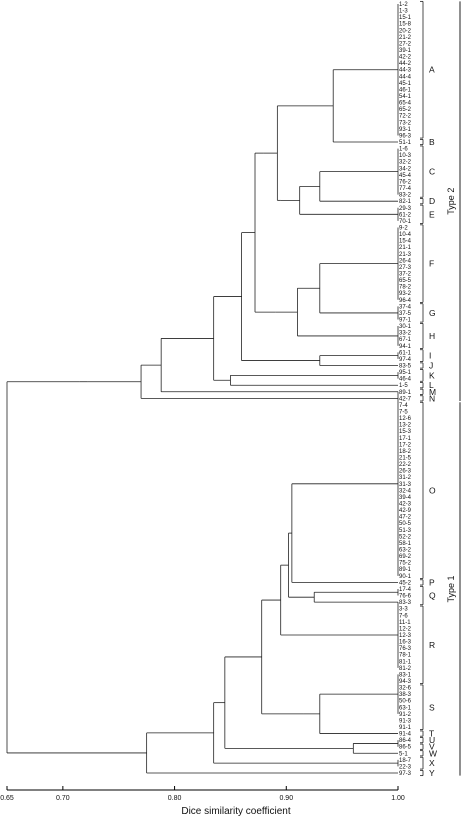 The image size is (474, 821). What do you see at coordinates (405, 340) in the screenshot?
I see `leaf-label: 67-1` at bounding box center [405, 340].